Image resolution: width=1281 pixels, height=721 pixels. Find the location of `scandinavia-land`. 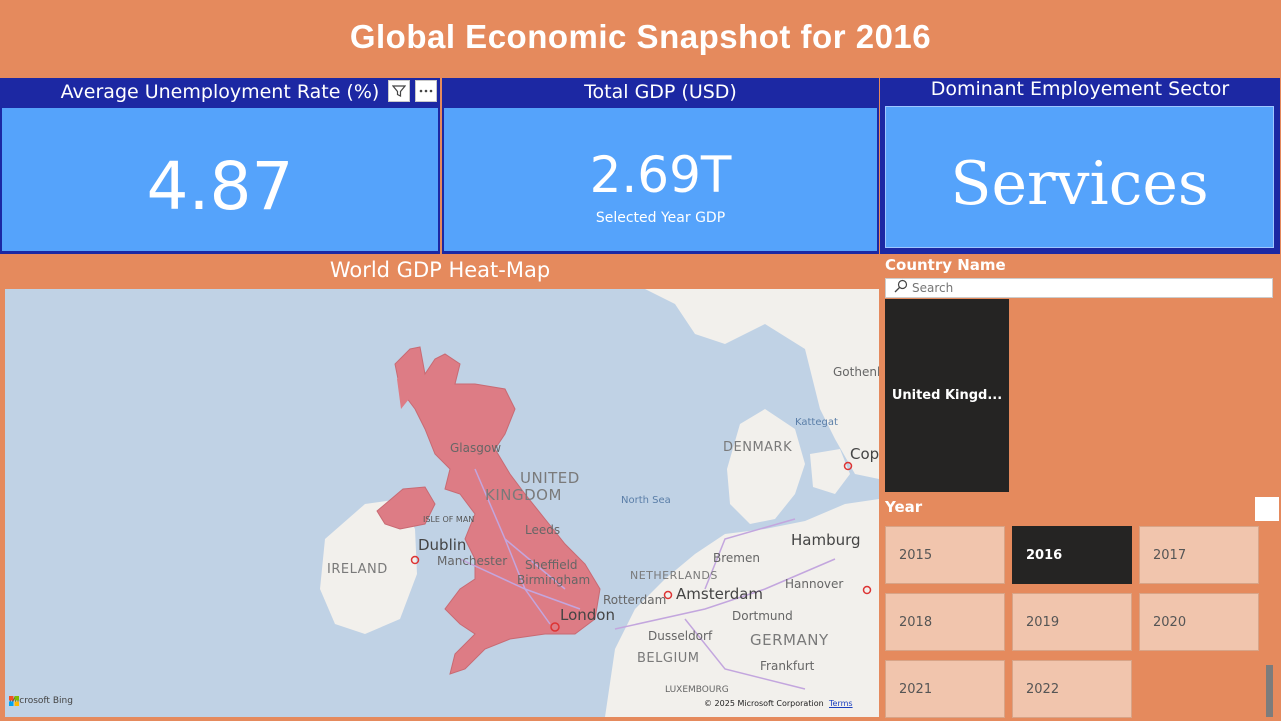

scandinavia-land is located at coordinates (762, 384).